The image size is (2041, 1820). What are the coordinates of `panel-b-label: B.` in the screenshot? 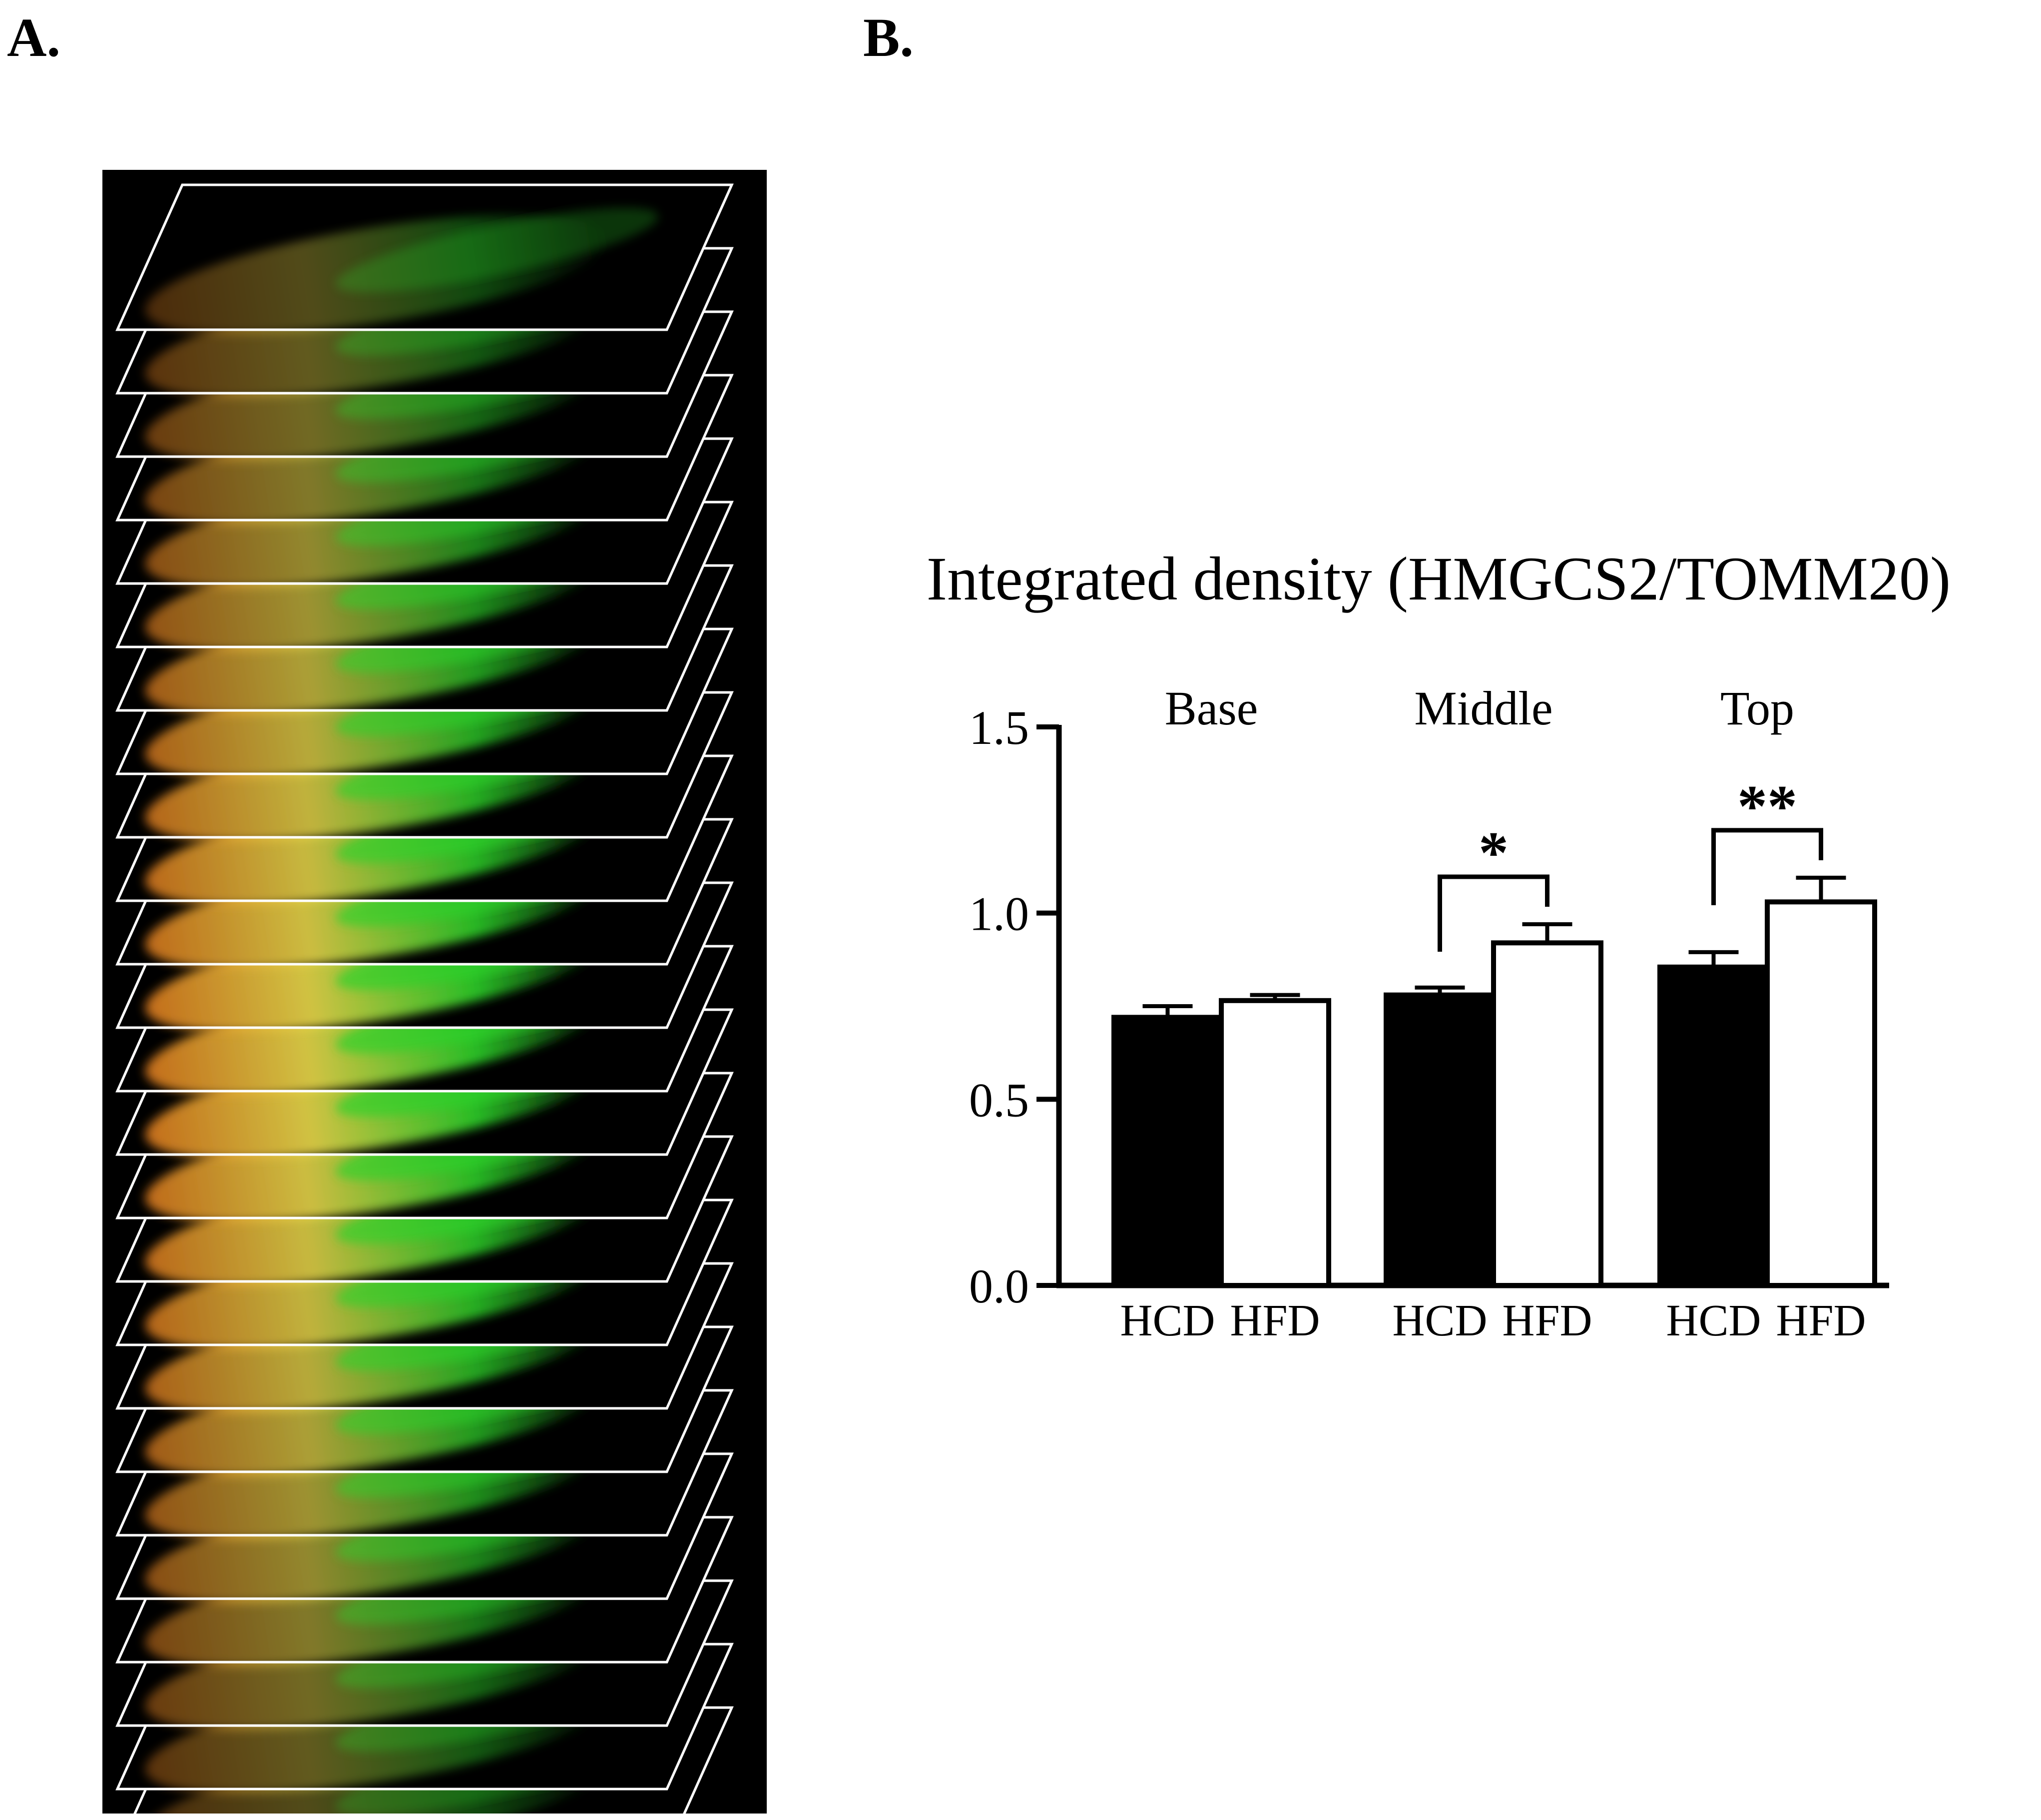 It's located at (888, 37).